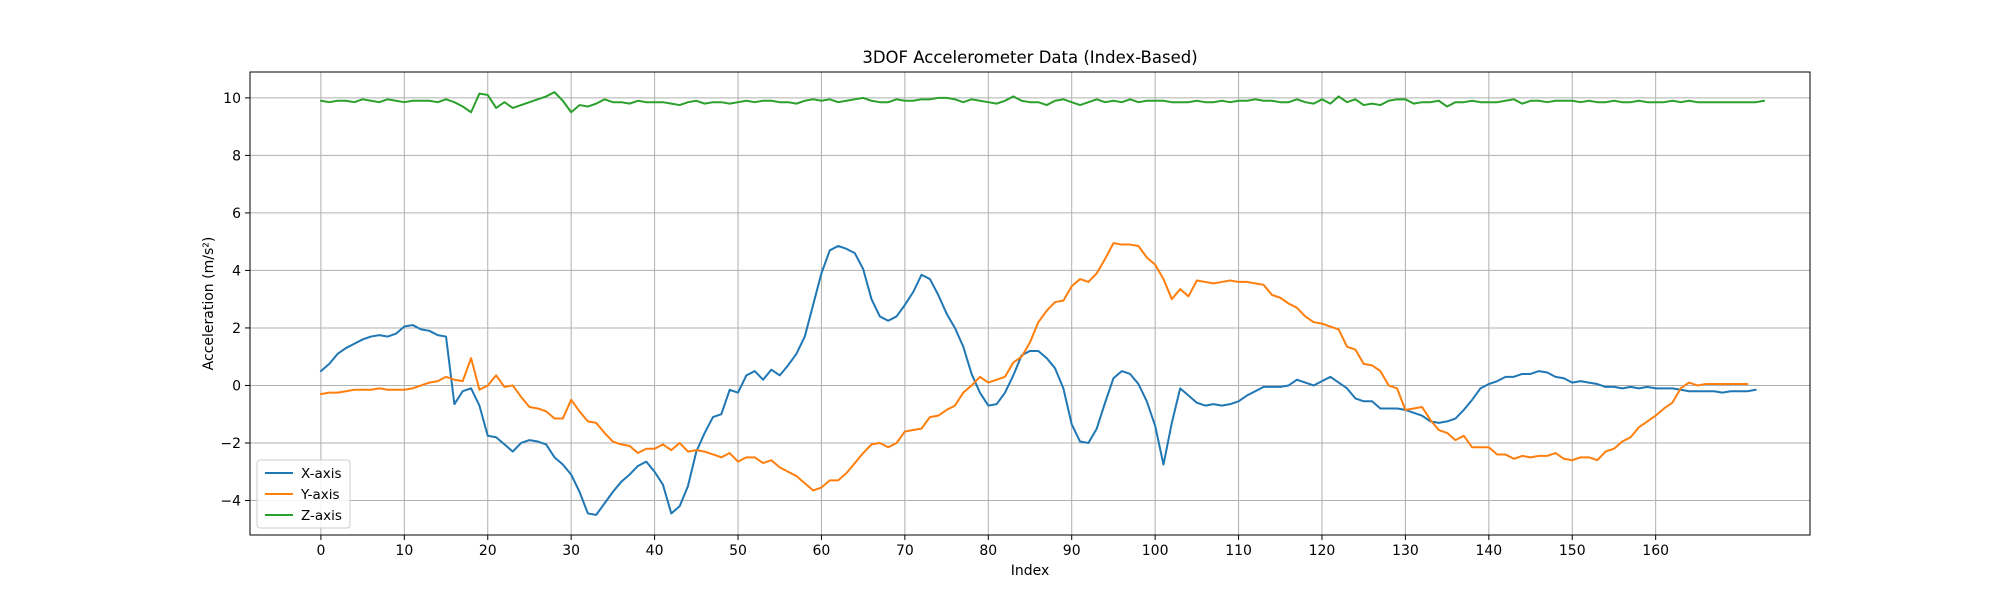 The width and height of the screenshot is (2000, 600). What do you see at coordinates (209, 304) in the screenshot?
I see `y-axis-label: Acceleration (m/s²)` at bounding box center [209, 304].